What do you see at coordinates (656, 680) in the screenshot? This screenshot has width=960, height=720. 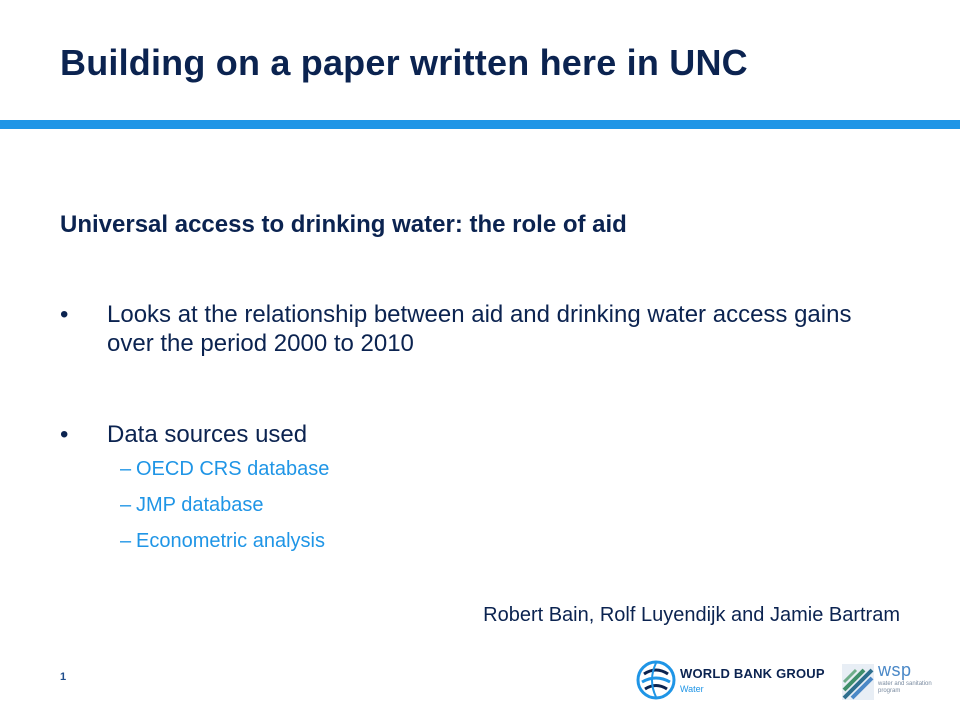 I see `globe-icon` at bounding box center [656, 680].